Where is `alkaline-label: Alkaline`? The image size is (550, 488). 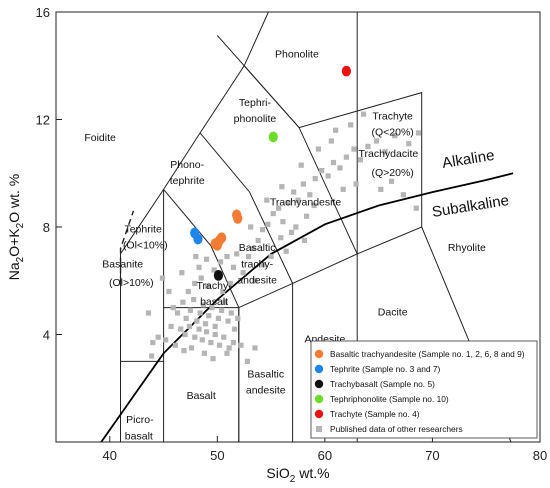 alkaline-label: Alkaline is located at coordinates (468, 159).